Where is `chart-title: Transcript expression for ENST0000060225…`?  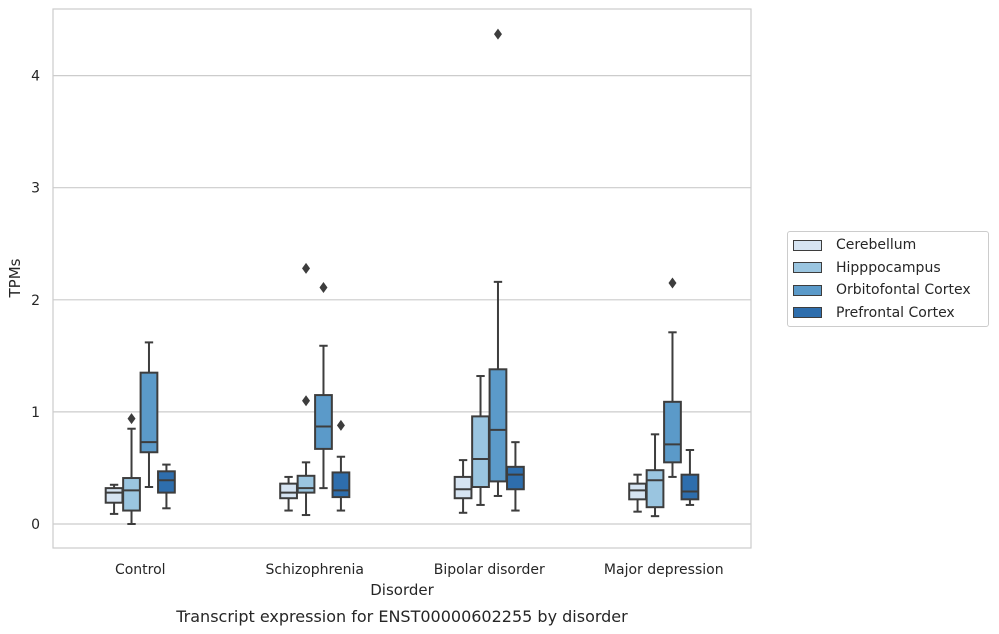 chart-title: Transcript expression for ENST0000060225… is located at coordinates (401, 616).